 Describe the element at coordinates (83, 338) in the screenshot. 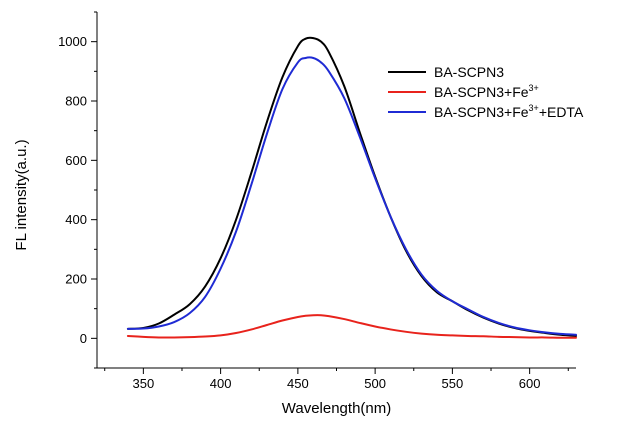

I see `y-tick-label: 0` at that location.